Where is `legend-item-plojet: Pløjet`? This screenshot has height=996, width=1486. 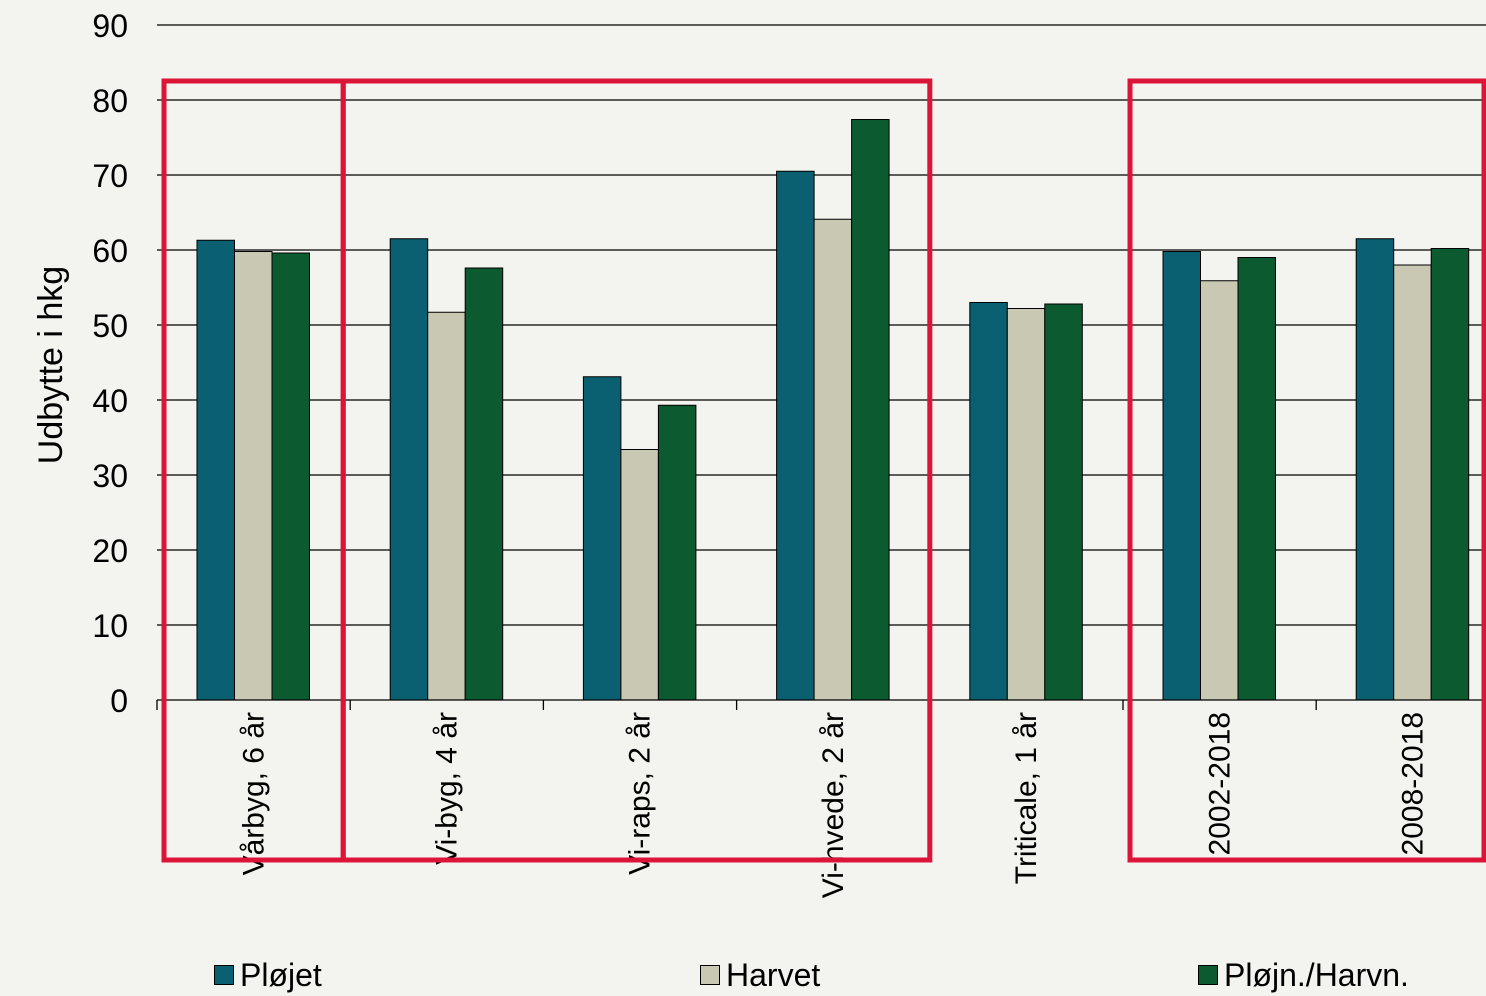 legend-item-plojet: Pløjet is located at coordinates (268, 975).